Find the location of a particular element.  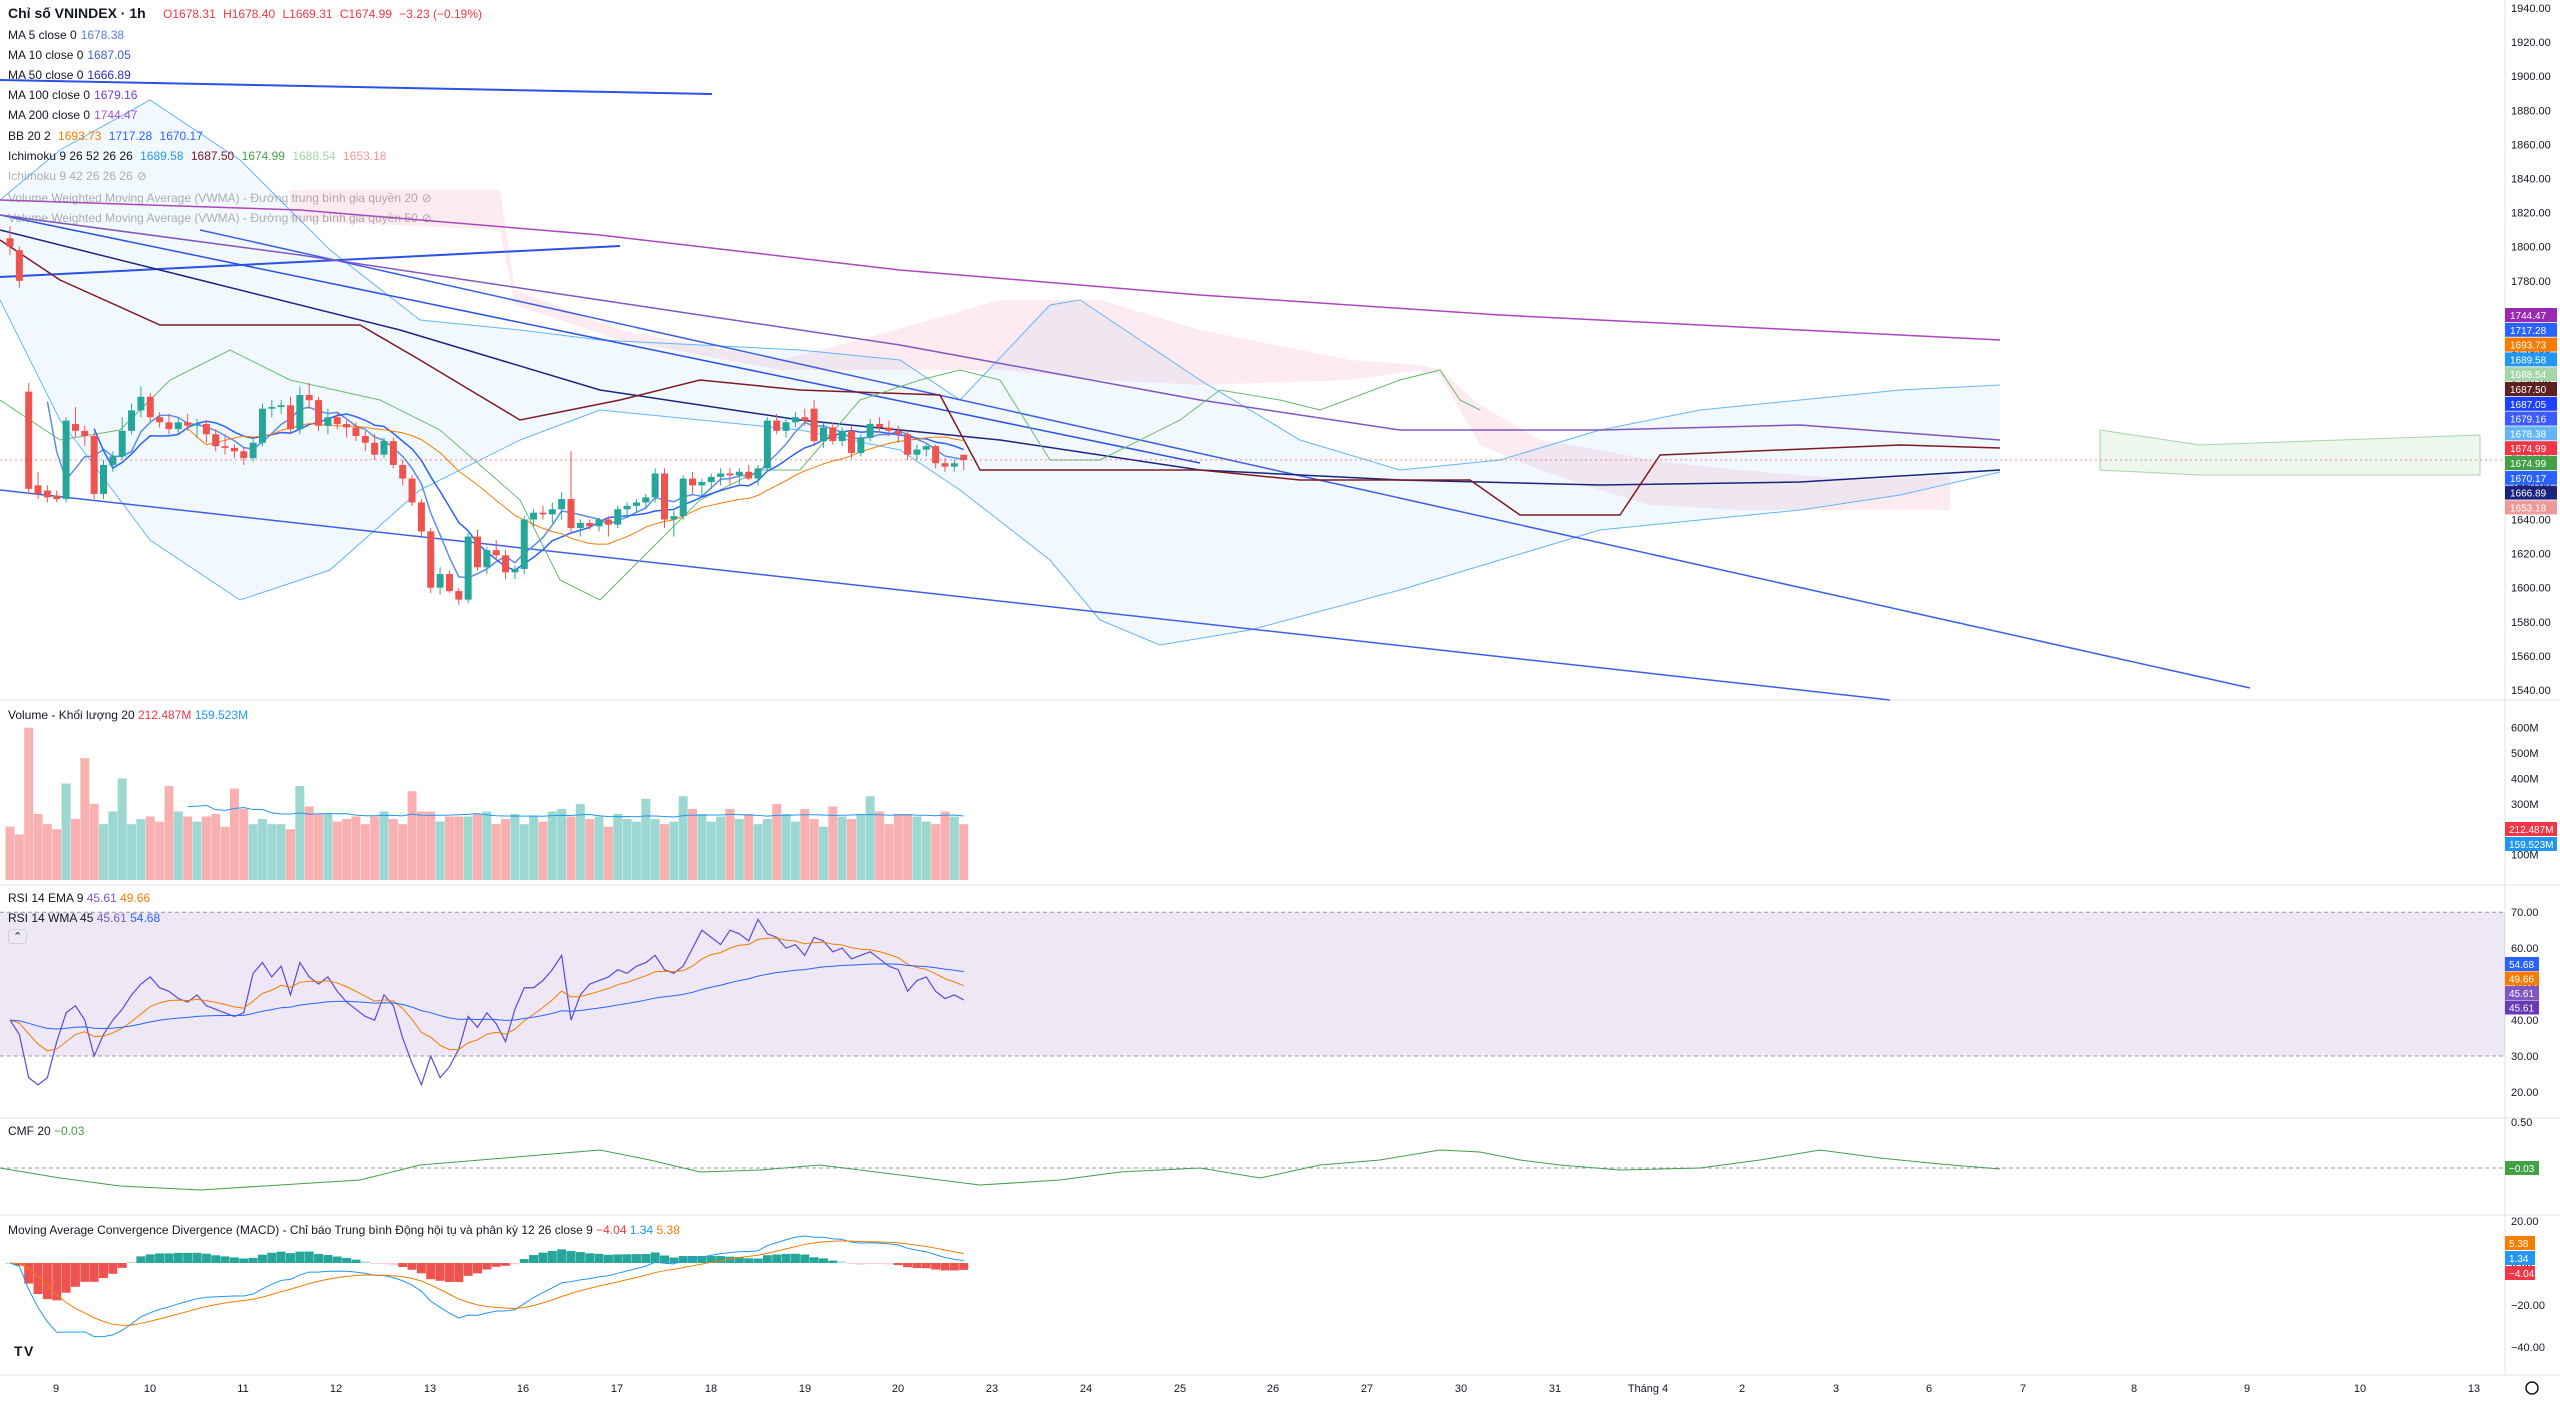

price-tick-label: 1560.00 is located at coordinates (2531, 657).